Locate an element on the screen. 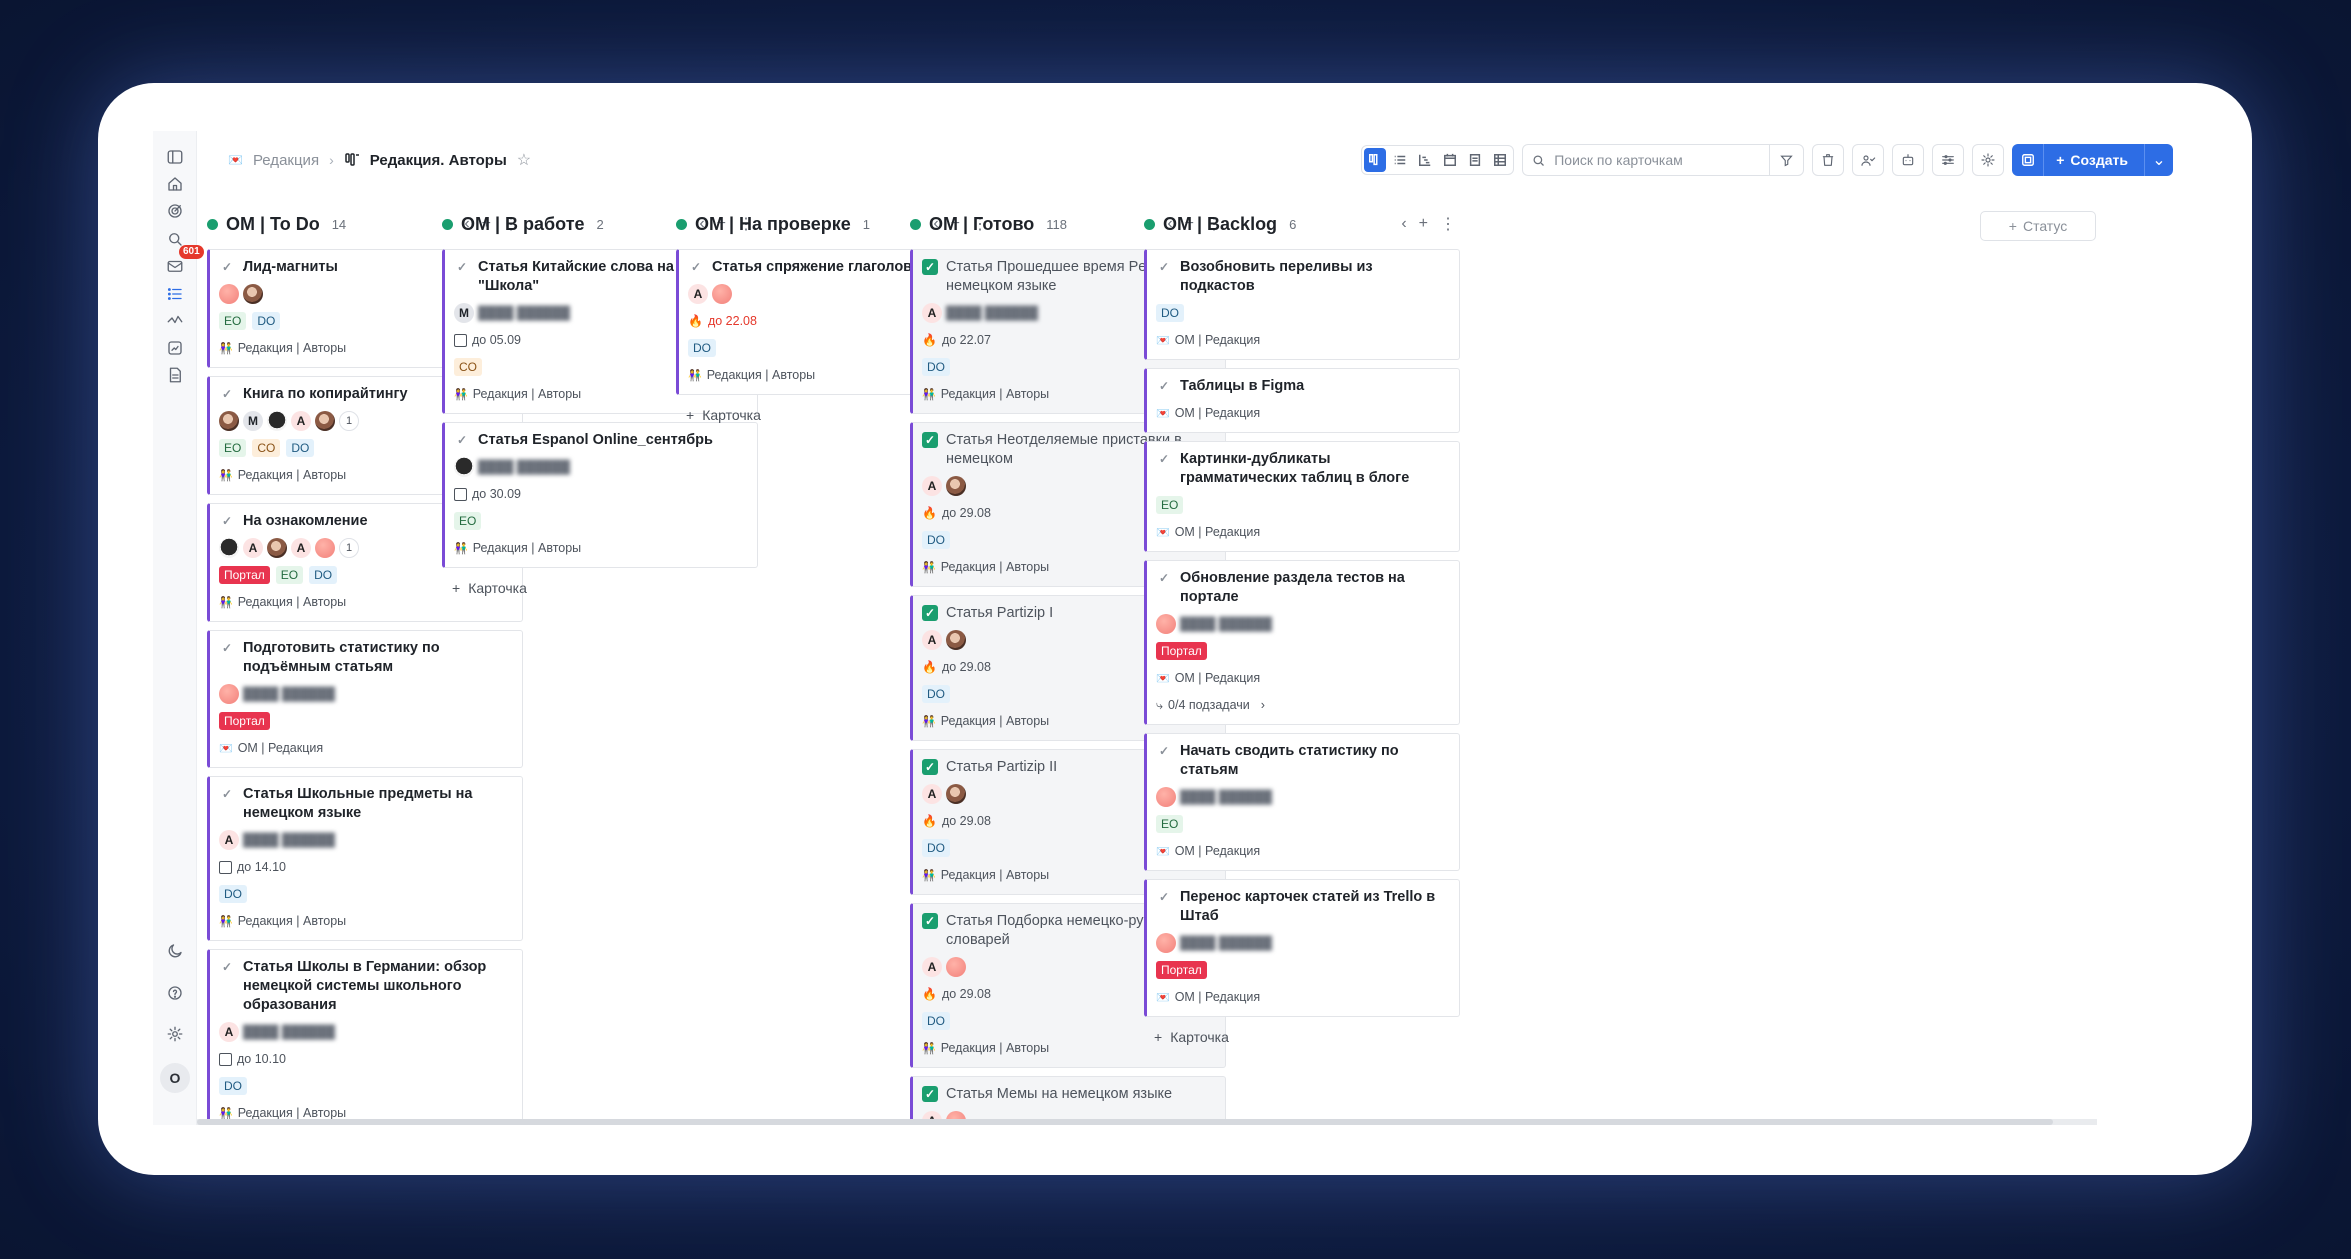 This screenshot has height=1259, width=2351. fields-button is located at coordinates (1948, 160).